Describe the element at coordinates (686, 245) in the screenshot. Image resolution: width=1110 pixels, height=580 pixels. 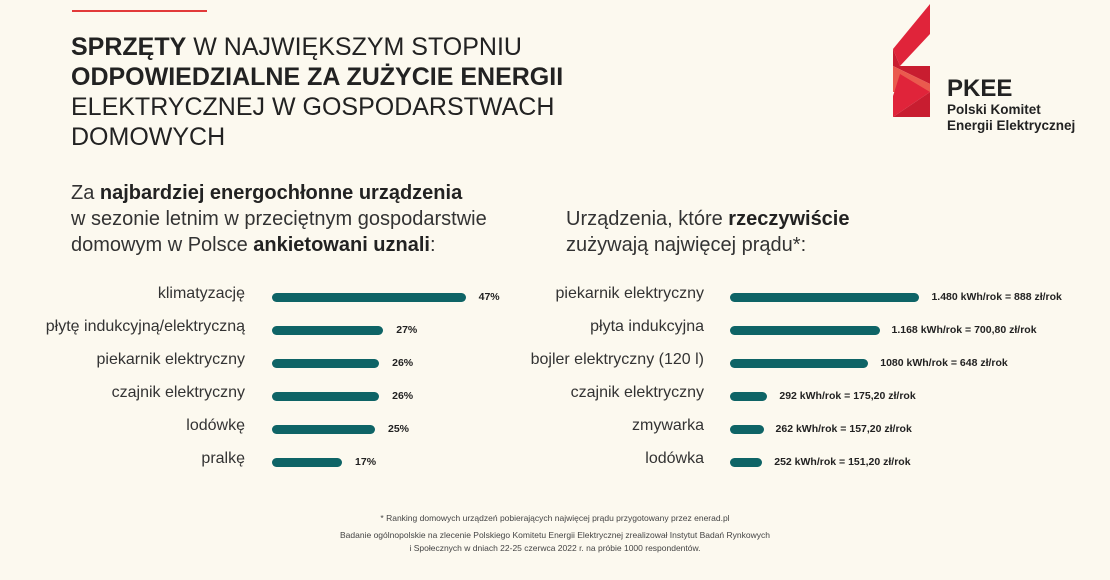
I see `text: zużywają najwięcej prądu*:` at that location.